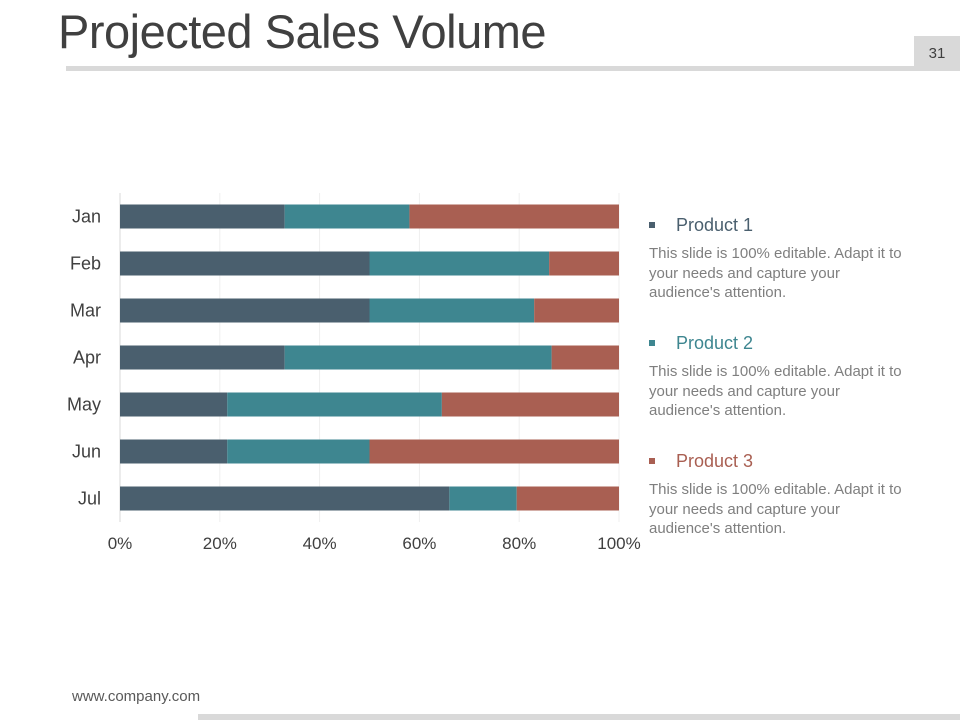 This screenshot has height=720, width=960. I want to click on legend-label-product-3: Product 3, so click(715, 461).